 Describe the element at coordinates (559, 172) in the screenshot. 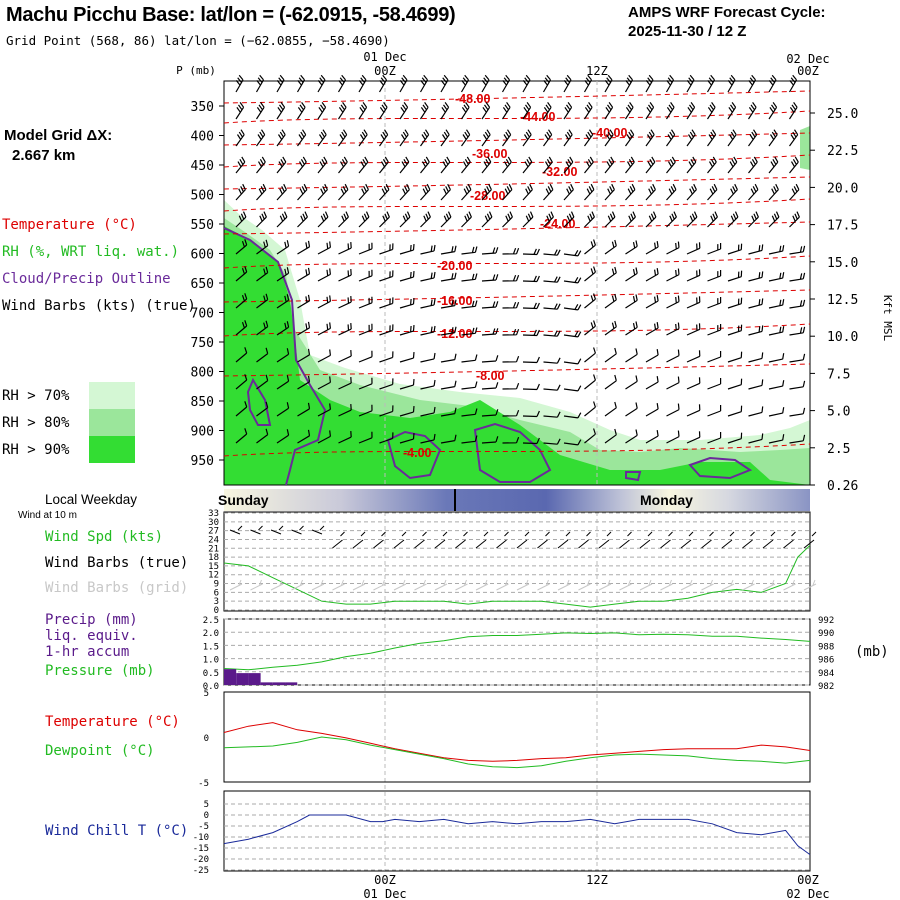

I see `temperature-contour-label: -32.00` at that location.